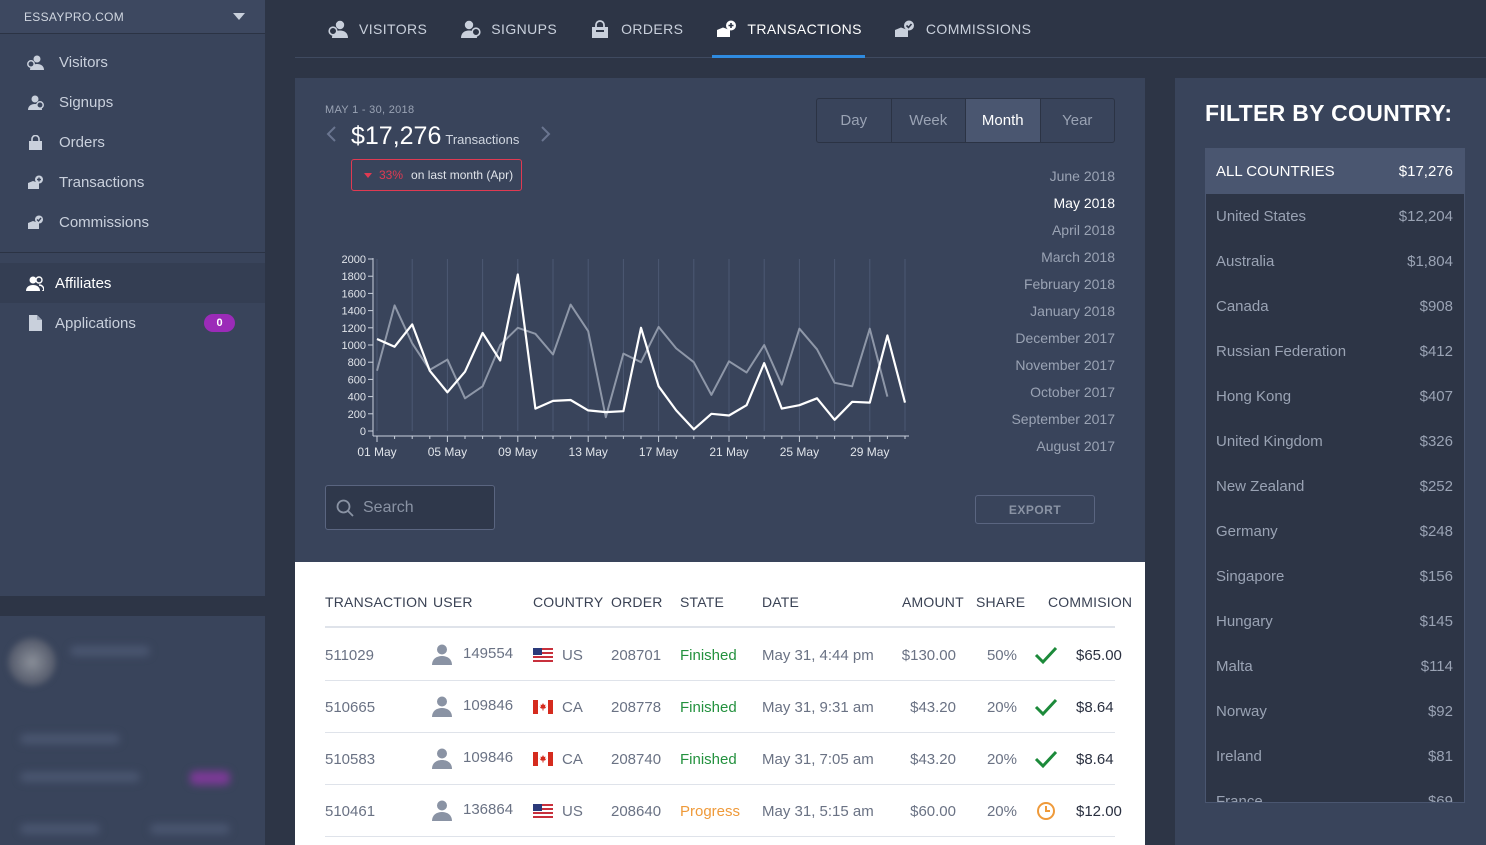 The width and height of the screenshot is (1486, 845). What do you see at coordinates (132, 323) in the screenshot?
I see `sidebar-item-applications: Applications 0` at bounding box center [132, 323].